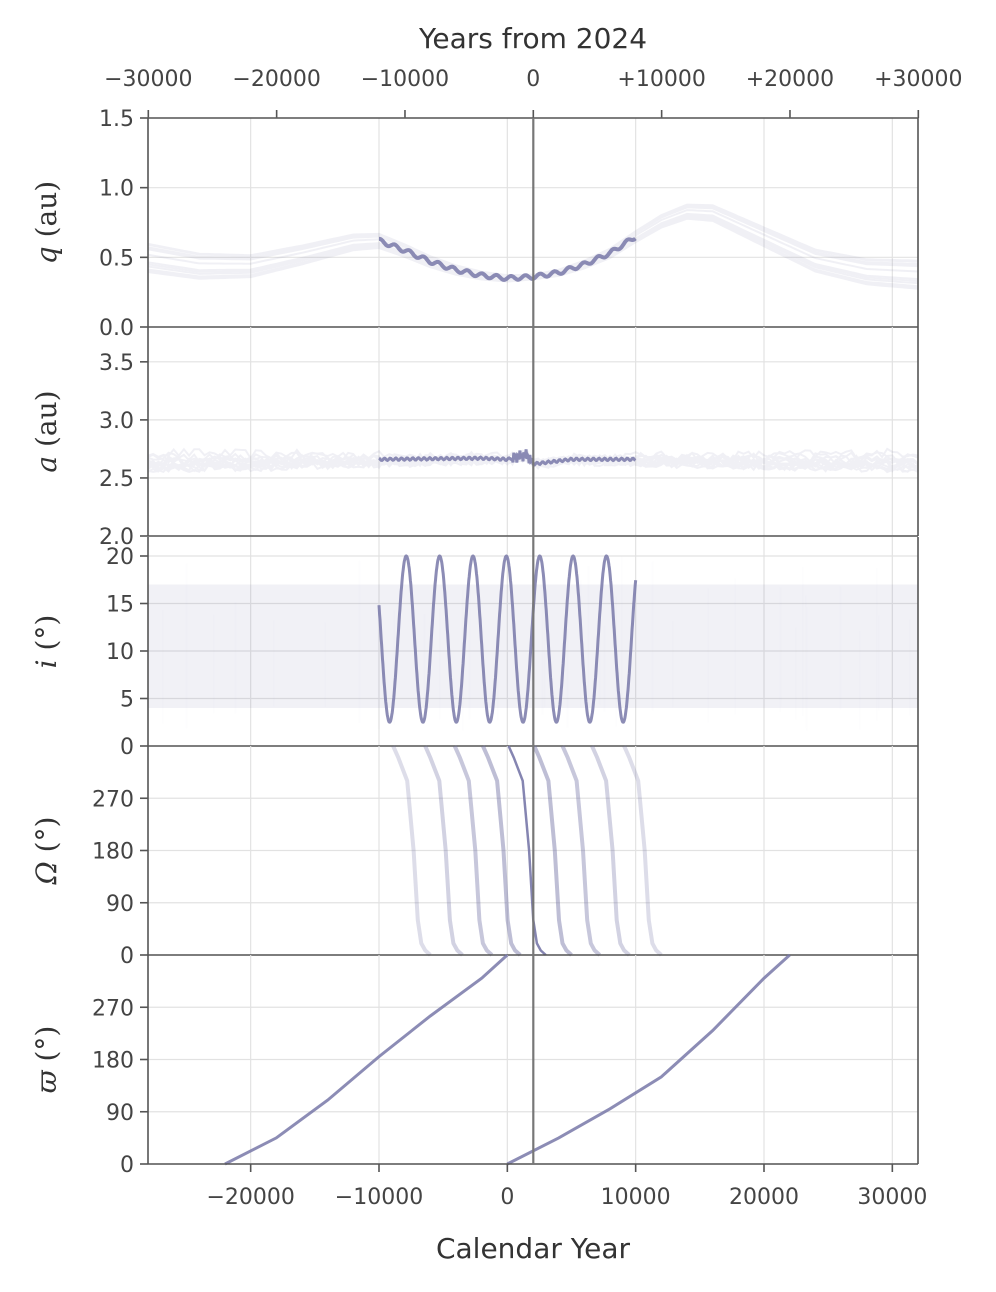  I want to click on top-axis-title: Years from 2024, so click(532, 38).